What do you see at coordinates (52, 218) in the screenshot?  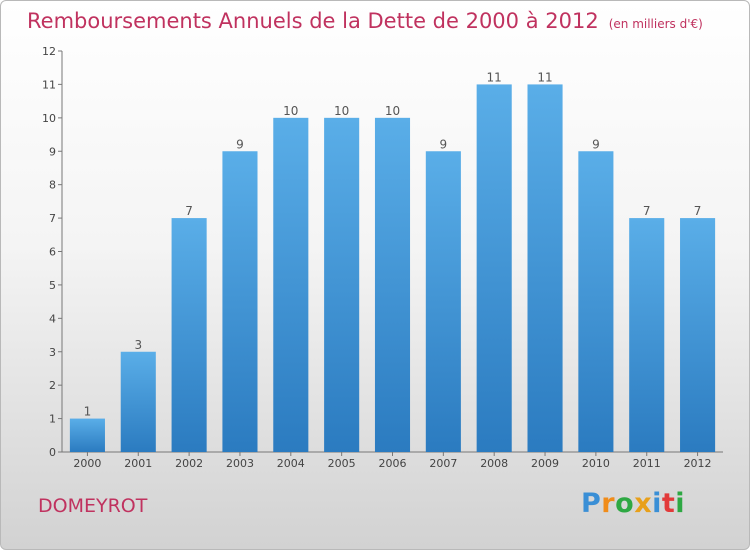 I see `y-tick-label: 7` at bounding box center [52, 218].